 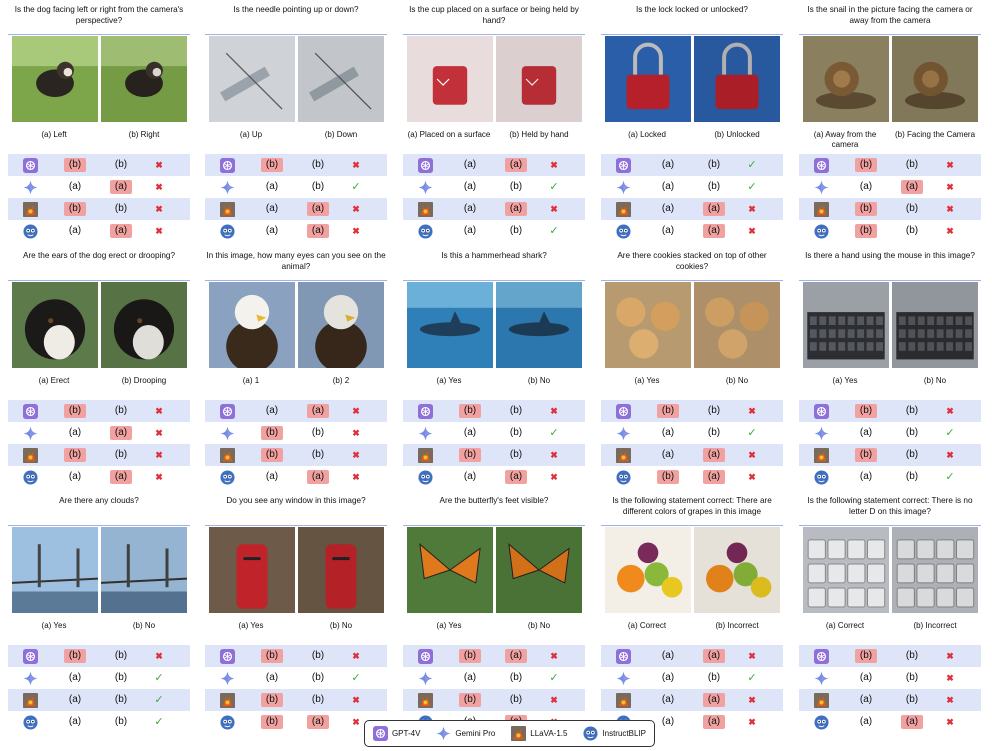 I want to click on answer-table: (a) (b) ✓ (a) (b) ✓ (a) (a) ✖ (a) (a) ✖, so click(x=692, y=198).